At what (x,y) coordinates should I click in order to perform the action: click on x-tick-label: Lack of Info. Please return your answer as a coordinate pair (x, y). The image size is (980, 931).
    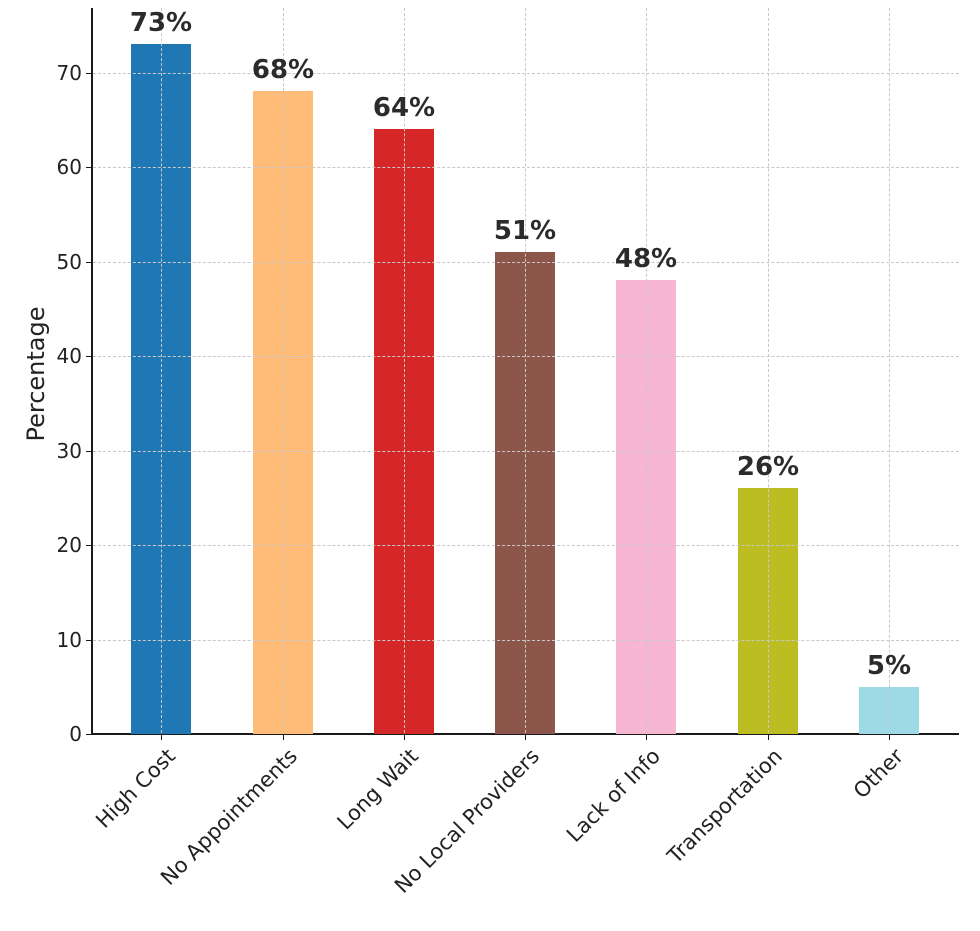
    Looking at the image, I should click on (613, 795).